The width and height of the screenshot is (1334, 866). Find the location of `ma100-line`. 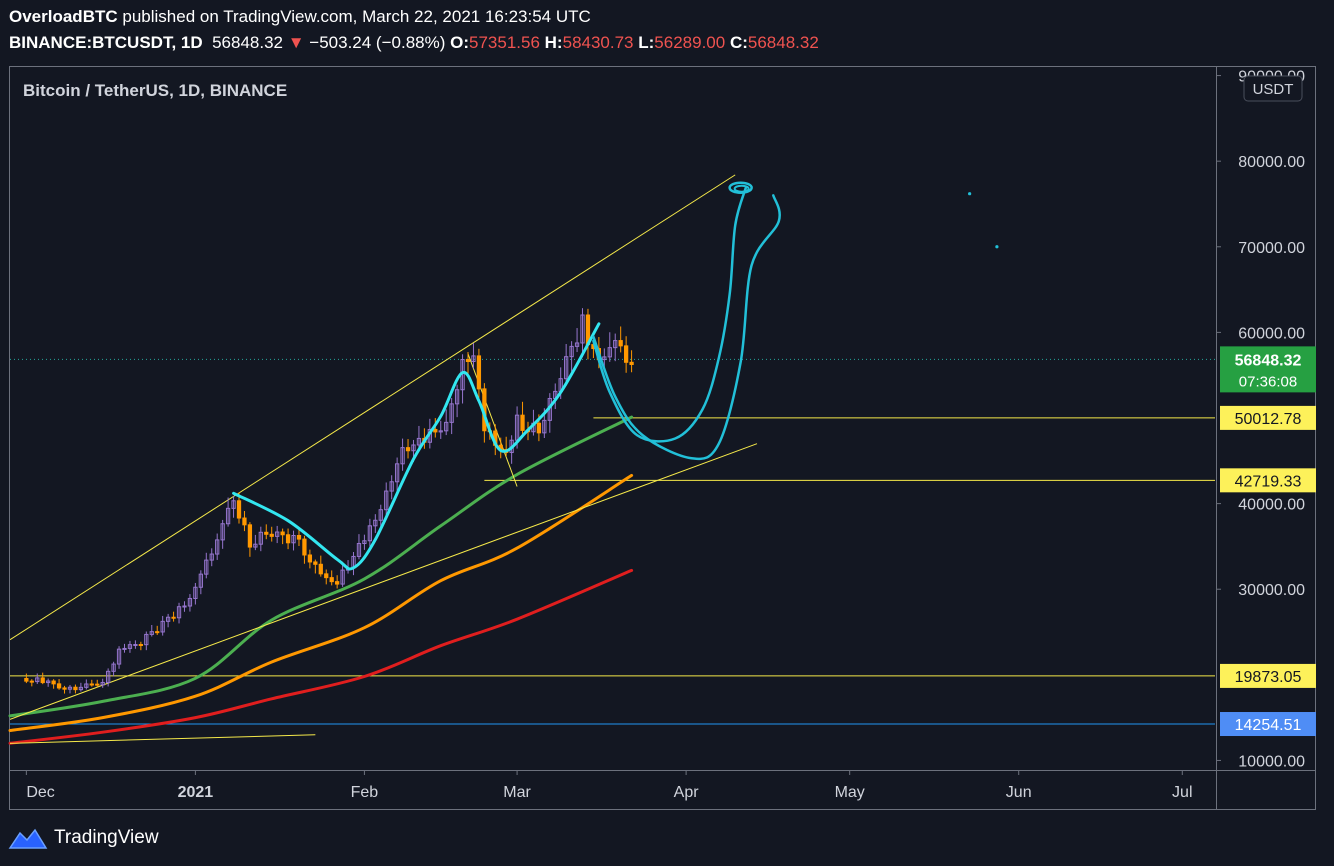

ma100-line is located at coordinates (321, 602).